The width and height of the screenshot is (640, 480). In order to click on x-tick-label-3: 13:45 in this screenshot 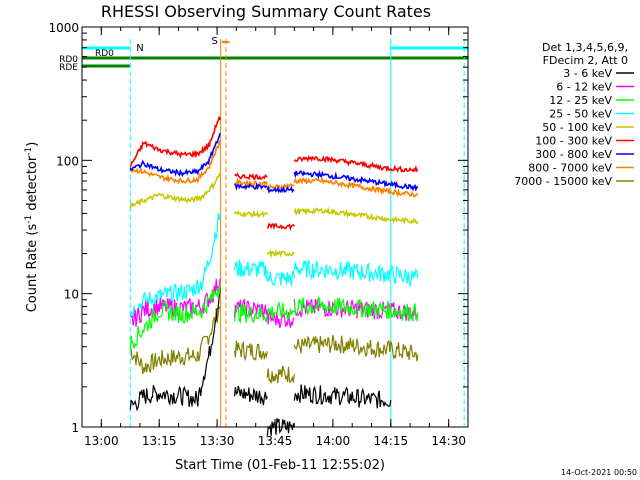, I will do `click(275, 441)`.